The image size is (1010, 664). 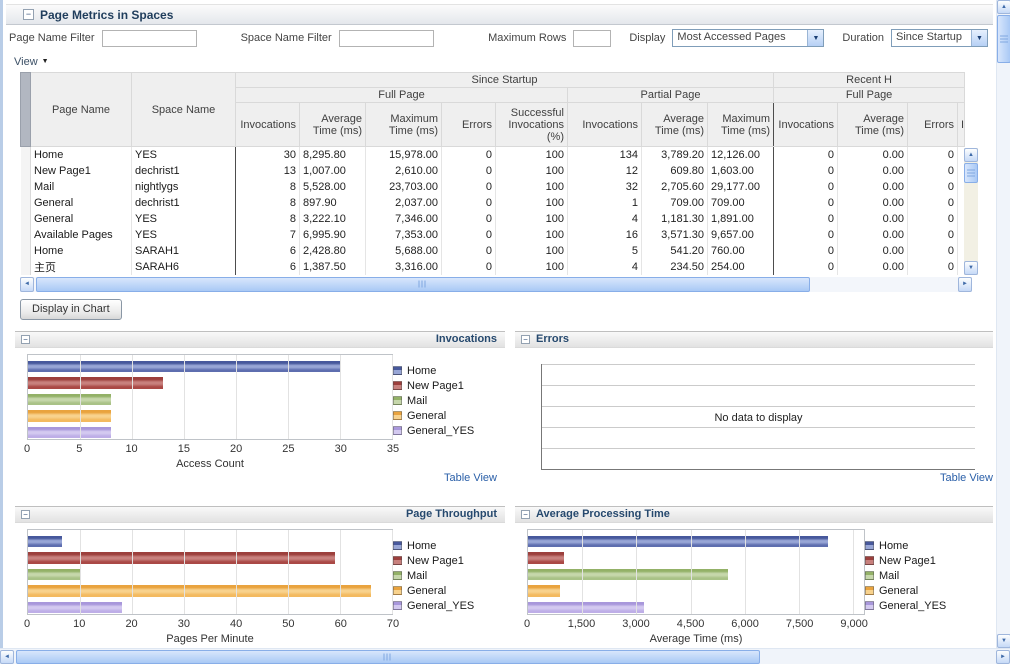 I want to click on cell-errors: 0, so click(x=468, y=186).